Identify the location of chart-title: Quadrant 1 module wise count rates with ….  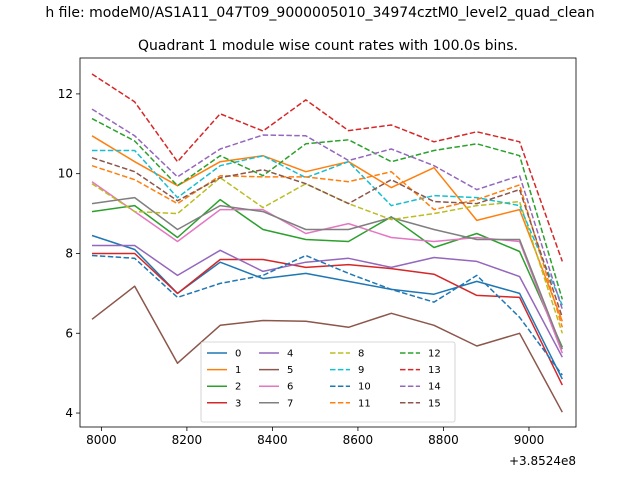
(328, 46).